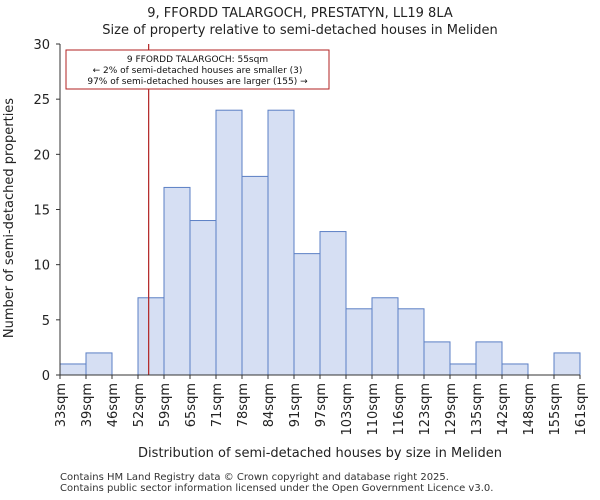 Image resolution: width=600 pixels, height=500 pixels. What do you see at coordinates (581, 409) in the screenshot?
I see `x-tick-label: 161sqm` at bounding box center [581, 409].